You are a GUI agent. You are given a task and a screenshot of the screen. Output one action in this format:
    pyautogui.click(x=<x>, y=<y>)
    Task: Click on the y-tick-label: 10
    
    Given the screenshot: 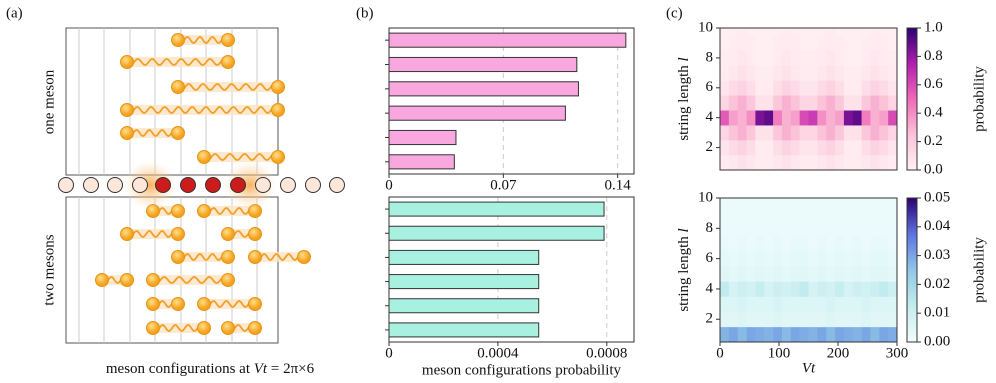 What is the action you would take?
    pyautogui.click(x=705, y=27)
    